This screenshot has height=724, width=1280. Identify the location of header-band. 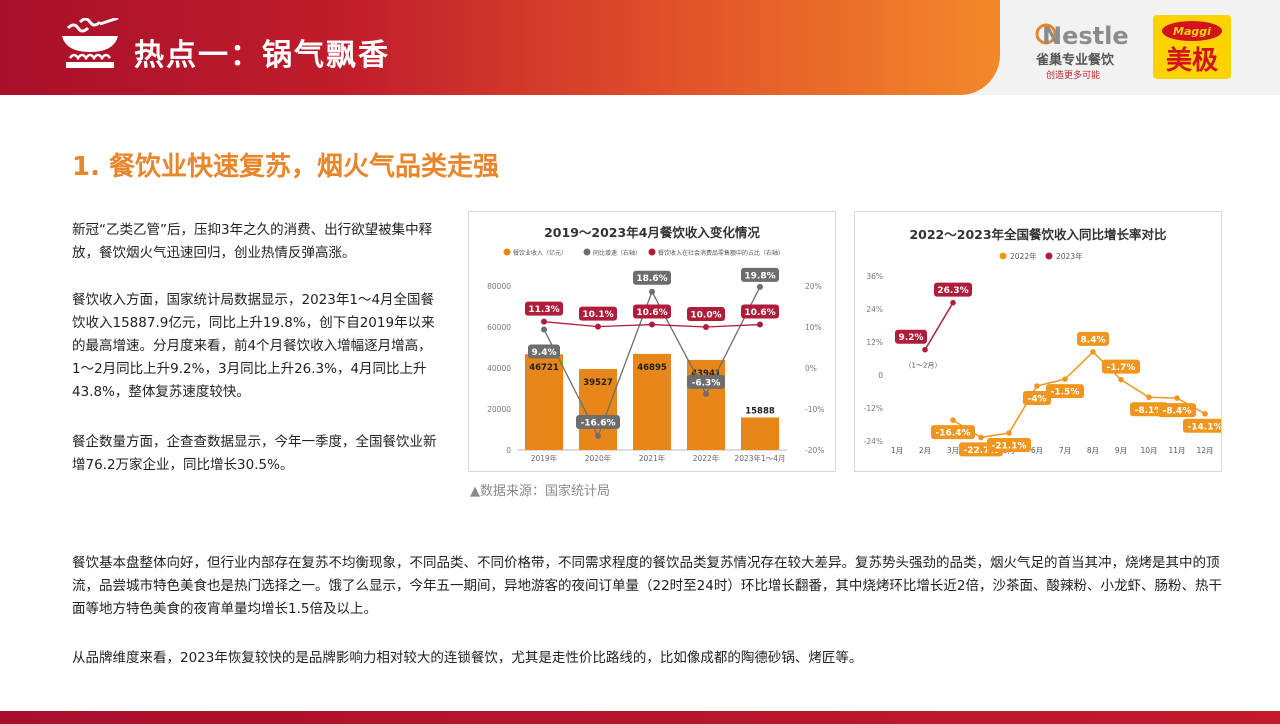
(500, 47).